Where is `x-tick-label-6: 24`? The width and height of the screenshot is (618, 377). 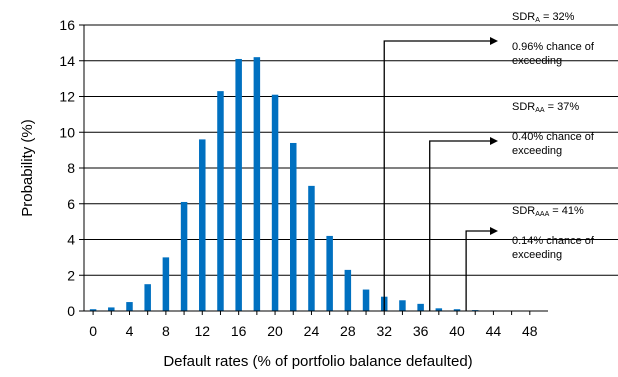 x-tick-label-6: 24 is located at coordinates (312, 331).